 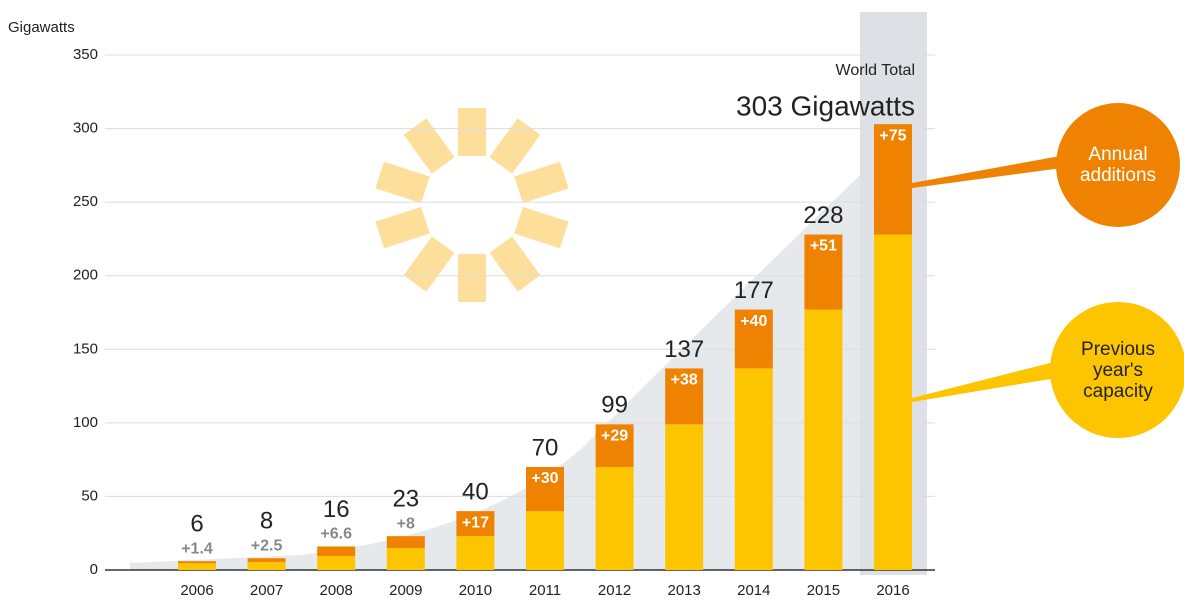 I want to click on y-tick-label: 0, so click(x=94, y=569).